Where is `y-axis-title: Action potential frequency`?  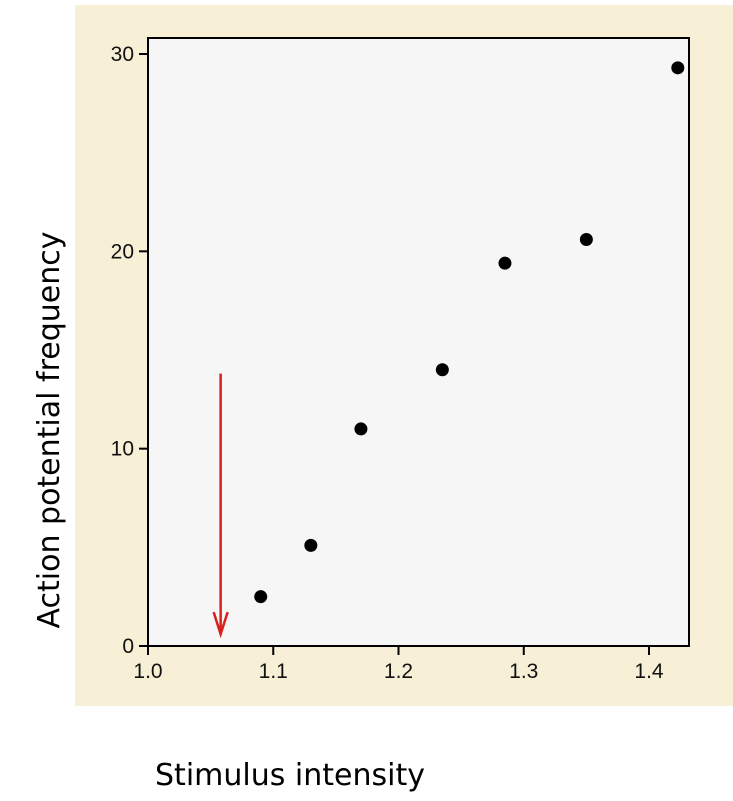 y-axis-title: Action potential frequency is located at coordinates (49, 430).